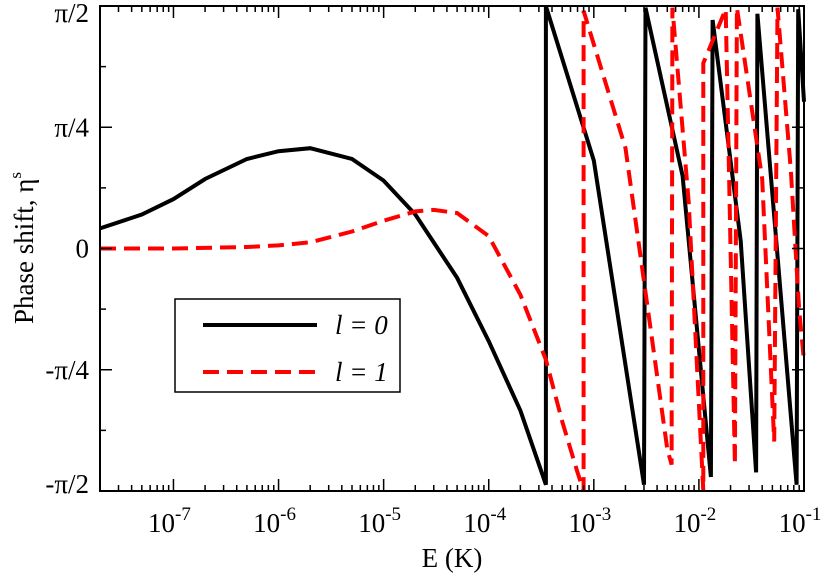 This screenshot has height=576, width=830. I want to click on legend-label-l1: l = 1, so click(361, 372).